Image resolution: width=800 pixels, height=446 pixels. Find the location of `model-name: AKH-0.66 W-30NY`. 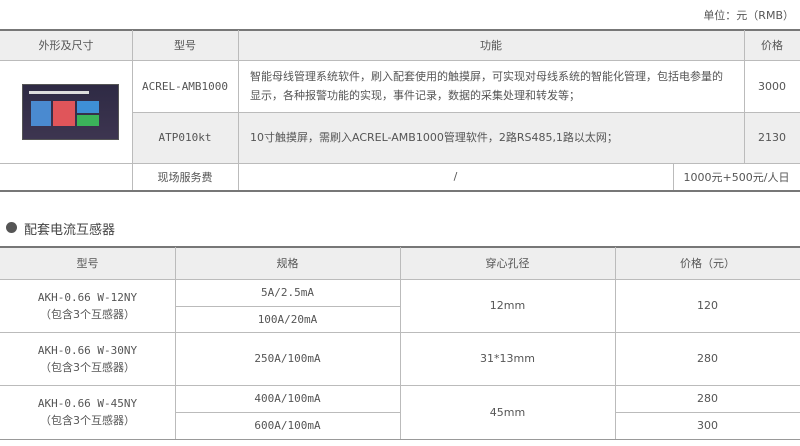

model-name: AKH-0.66 W-30NY is located at coordinates (87, 350).